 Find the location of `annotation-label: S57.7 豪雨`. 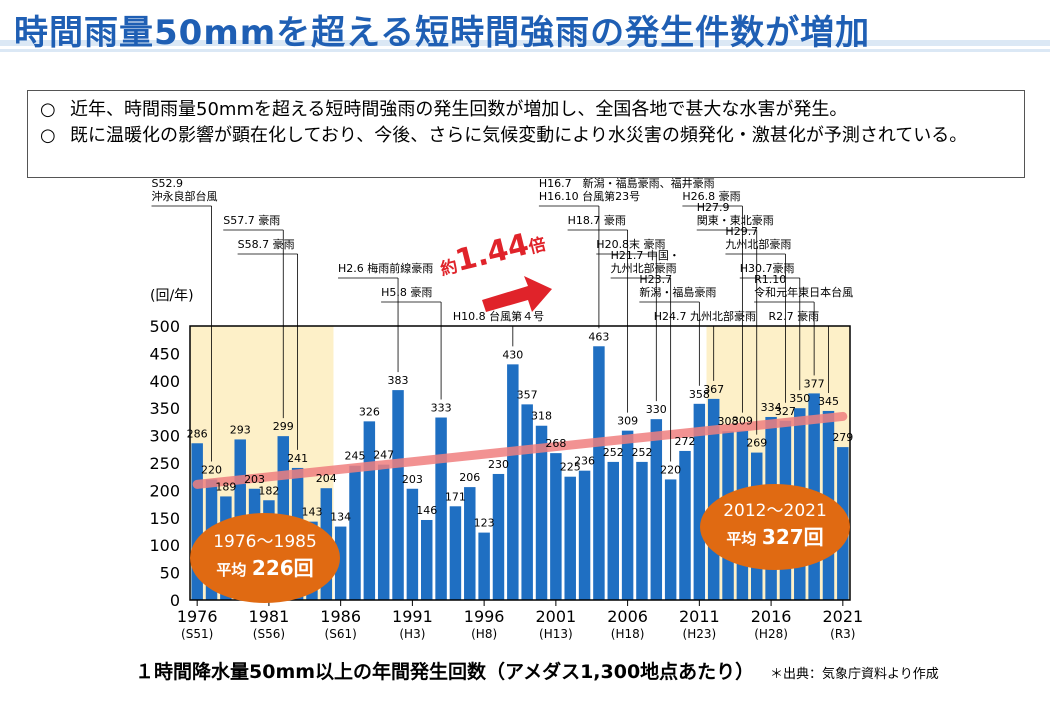

annotation-label: S57.7 豪雨 is located at coordinates (251, 220).